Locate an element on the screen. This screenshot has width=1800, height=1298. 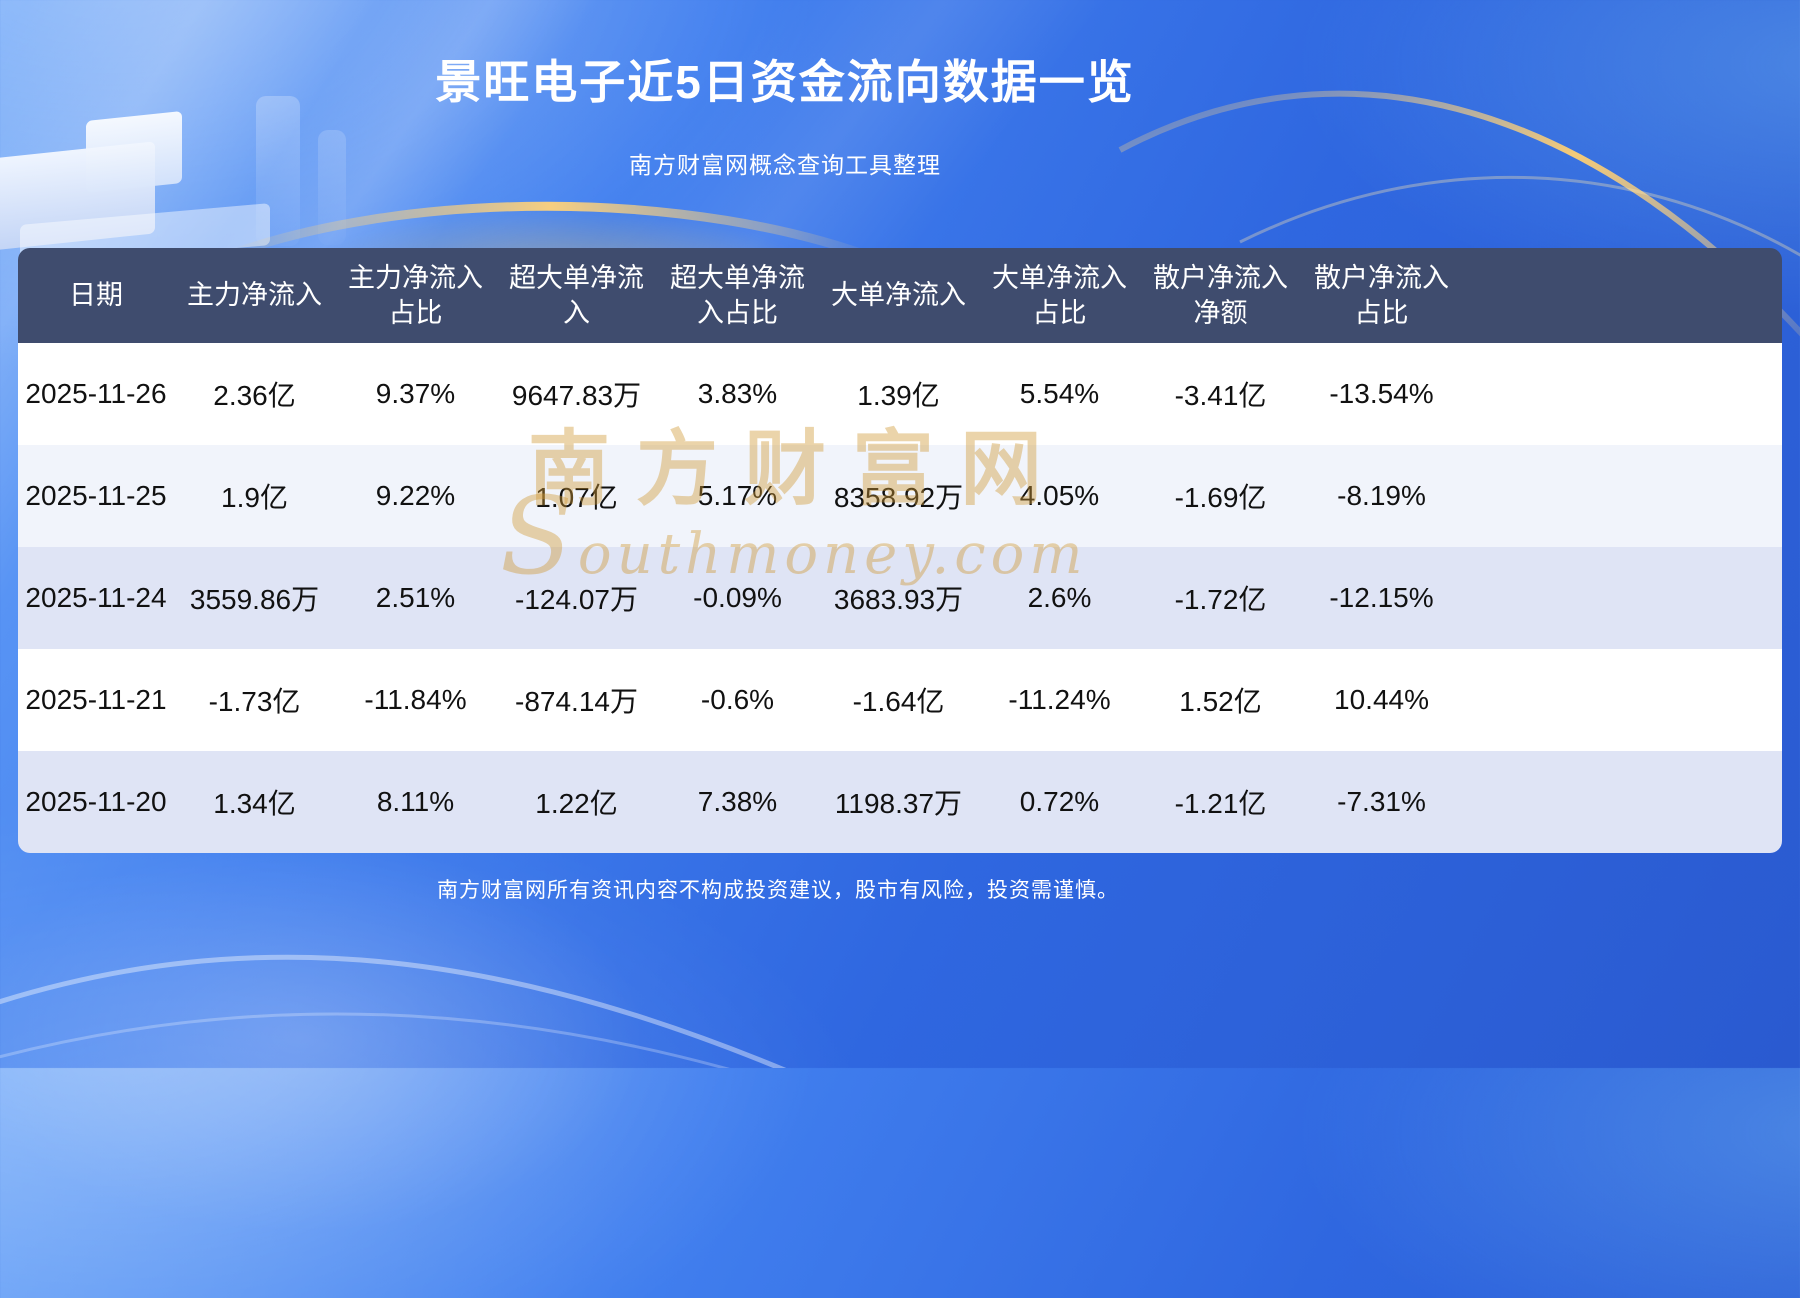
cell-date: 2025-11-21 is located at coordinates (96, 699).